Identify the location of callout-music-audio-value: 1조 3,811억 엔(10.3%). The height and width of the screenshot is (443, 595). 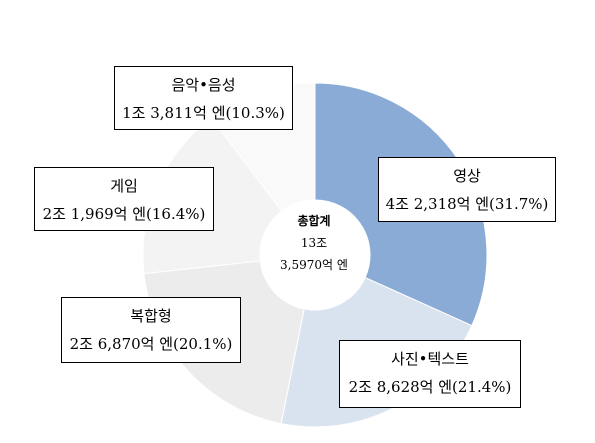
(203, 113).